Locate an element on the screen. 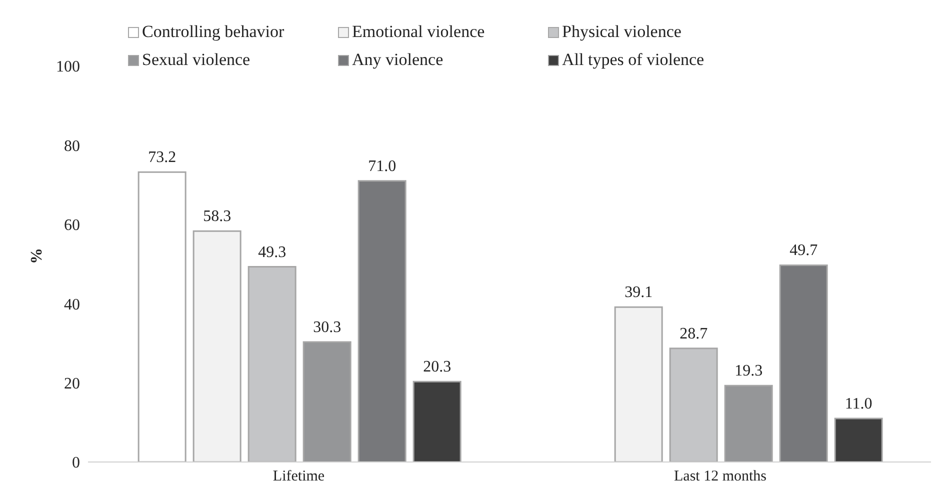  y-tick-label: 20 is located at coordinates (72, 383).